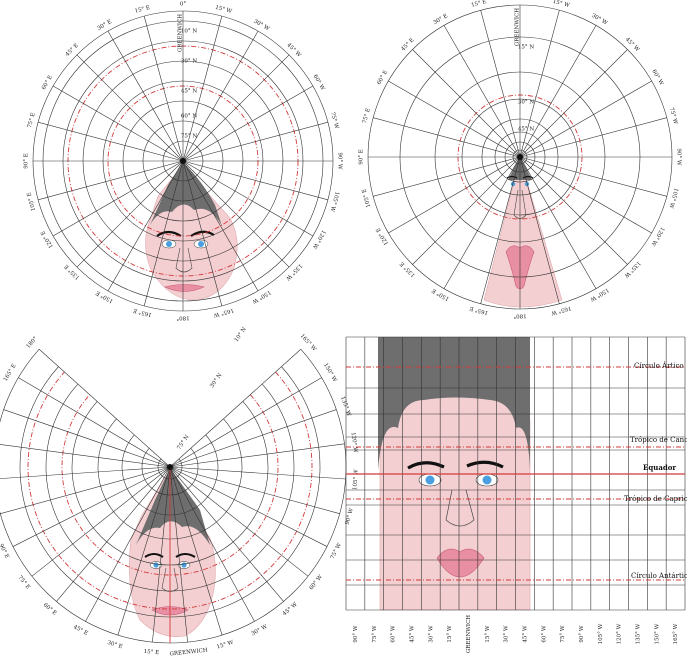 This screenshot has height=657, width=687. I want to click on p3-left-brow, so click(154, 555).